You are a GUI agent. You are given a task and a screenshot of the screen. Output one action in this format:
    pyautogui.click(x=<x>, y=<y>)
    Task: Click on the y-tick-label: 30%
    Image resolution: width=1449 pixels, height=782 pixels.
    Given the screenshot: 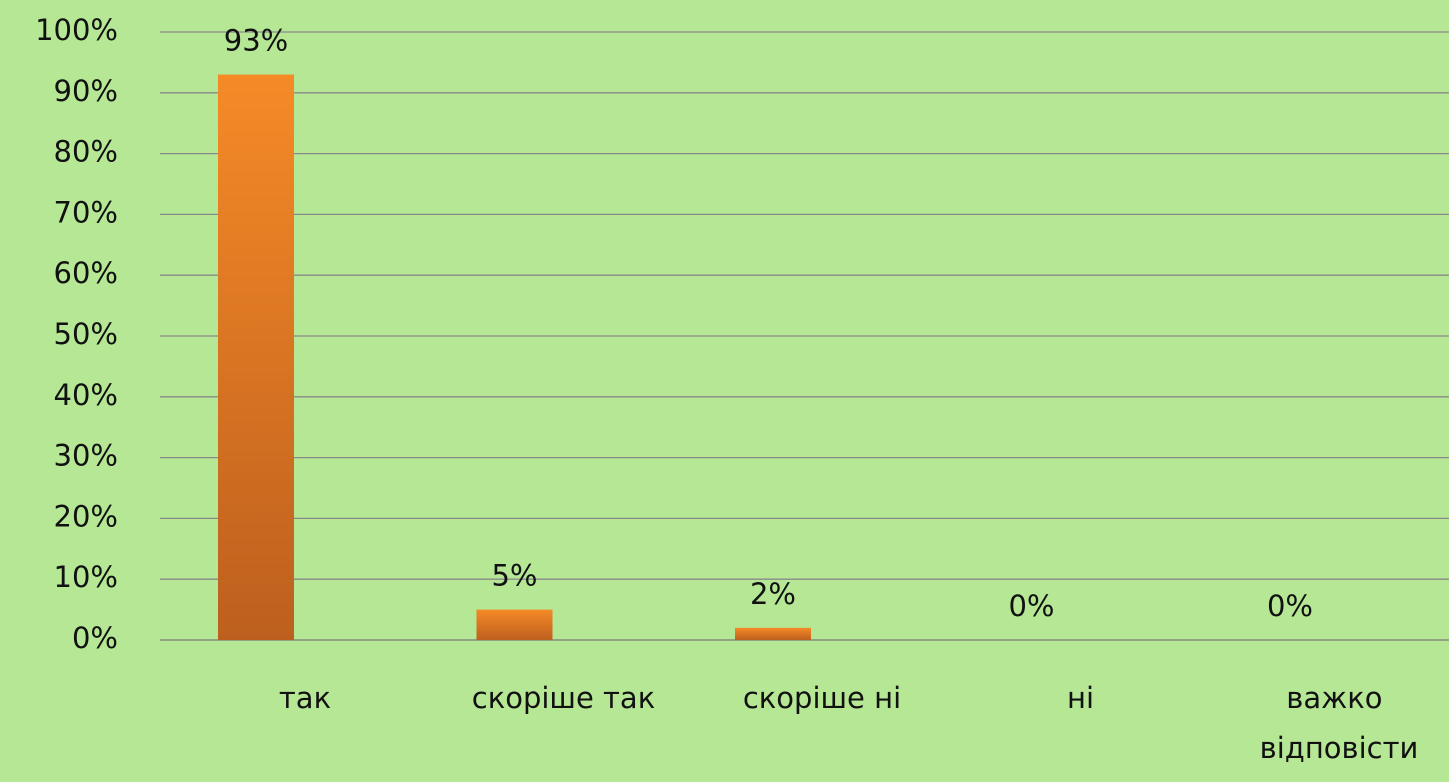 What is the action you would take?
    pyautogui.click(x=86, y=456)
    